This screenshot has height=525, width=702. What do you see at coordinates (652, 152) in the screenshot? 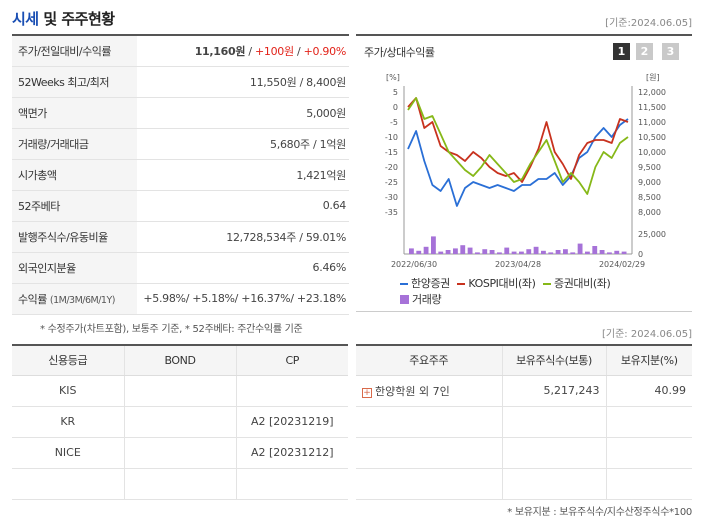
I see `right-tick-label: 10,000` at bounding box center [652, 152].